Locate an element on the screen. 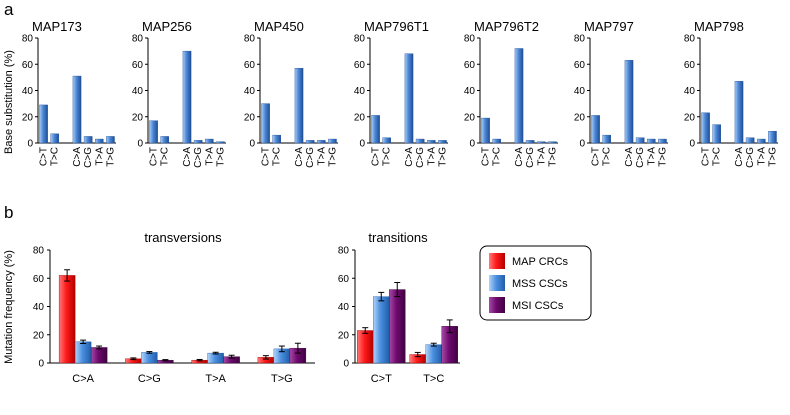 The width and height of the screenshot is (790, 415). legend-label-msi-cscs: MSI CSCs is located at coordinates (538, 306).